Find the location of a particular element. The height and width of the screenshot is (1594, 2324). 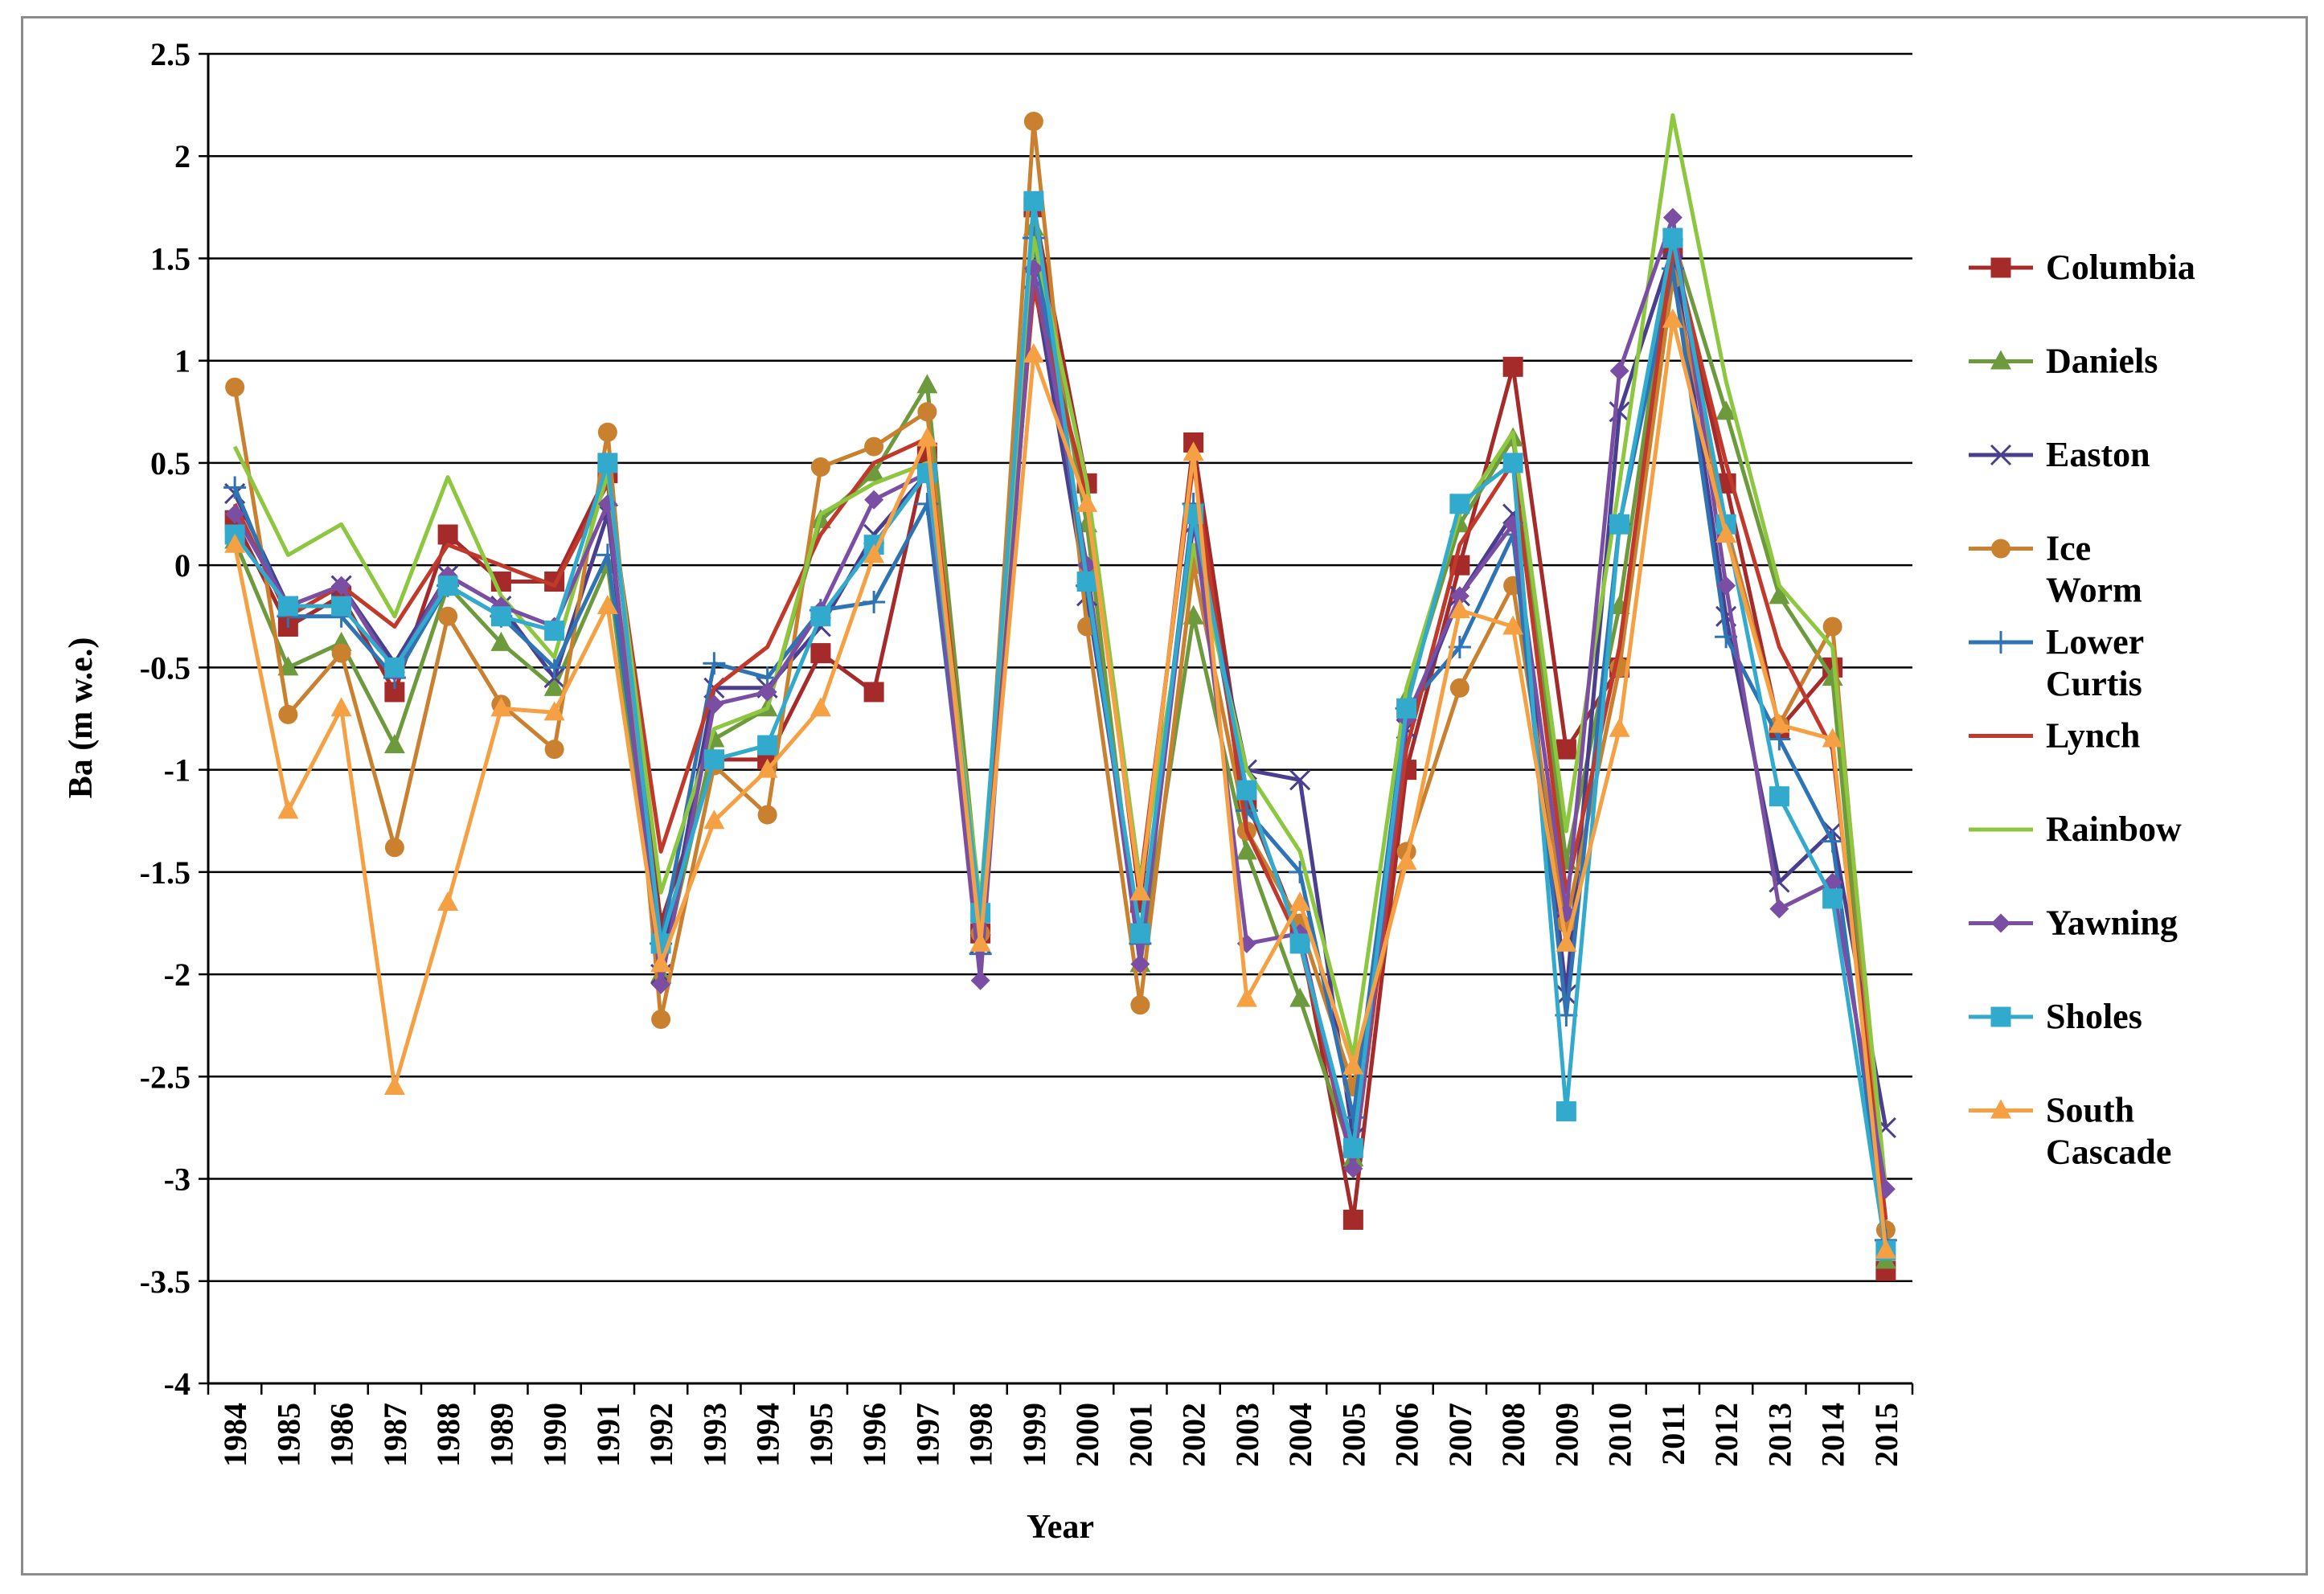

legend-item-south-cascade: South Cascade is located at coordinates (2070, 1131).